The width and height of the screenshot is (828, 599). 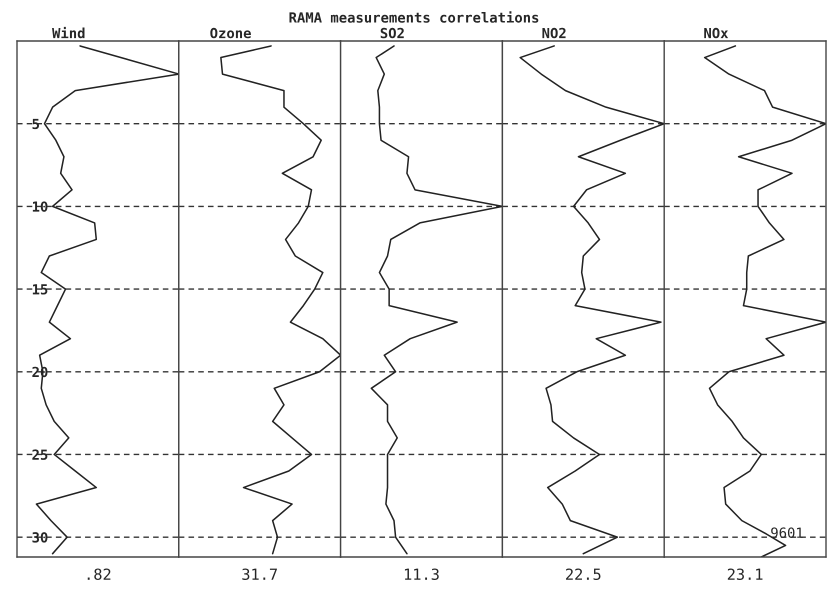 I want to click on y-tick-label: 30, so click(x=40, y=537).